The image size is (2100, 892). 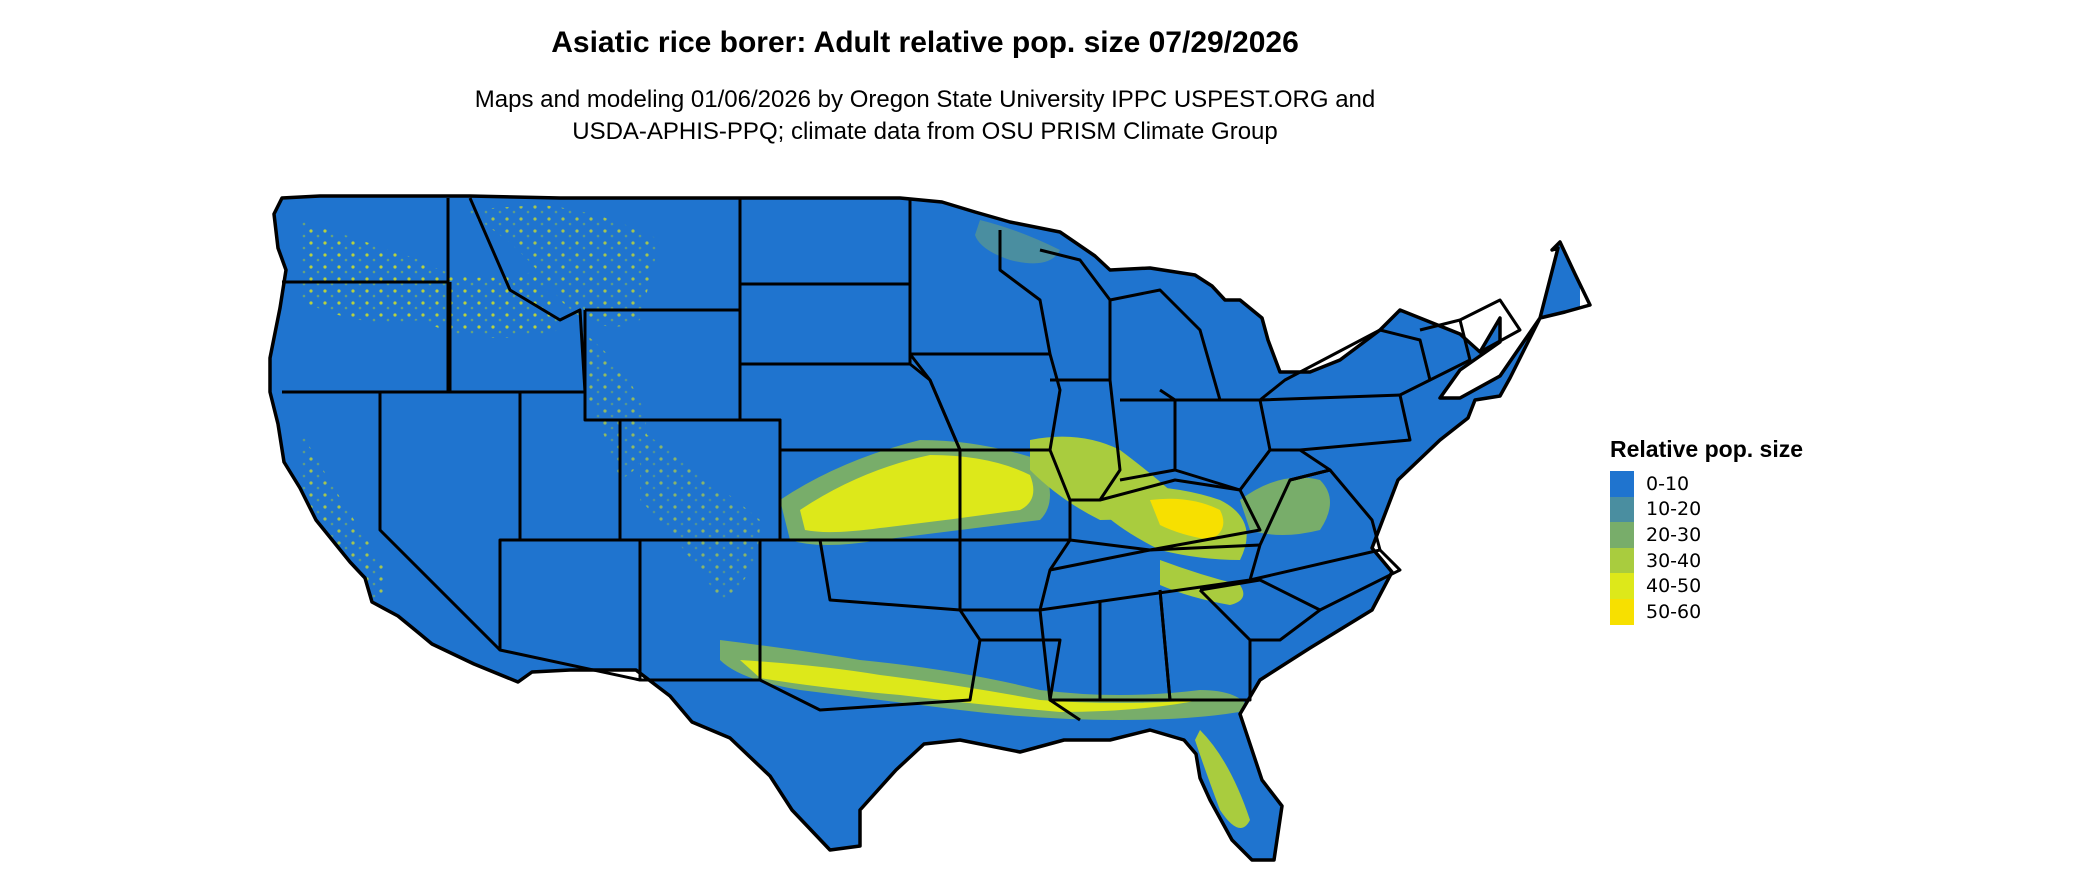 I want to click on band-virginia, so click(x=1285, y=506).